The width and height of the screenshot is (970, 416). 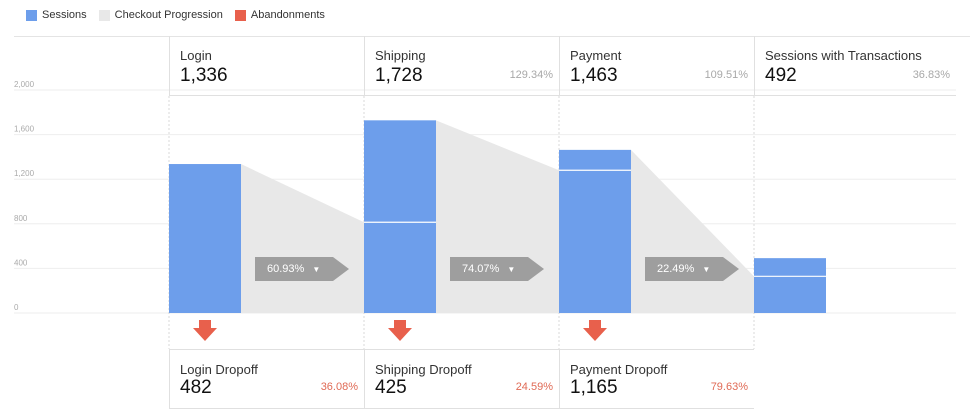 What do you see at coordinates (24, 173) in the screenshot?
I see `y-tick-label: 1,200` at bounding box center [24, 173].